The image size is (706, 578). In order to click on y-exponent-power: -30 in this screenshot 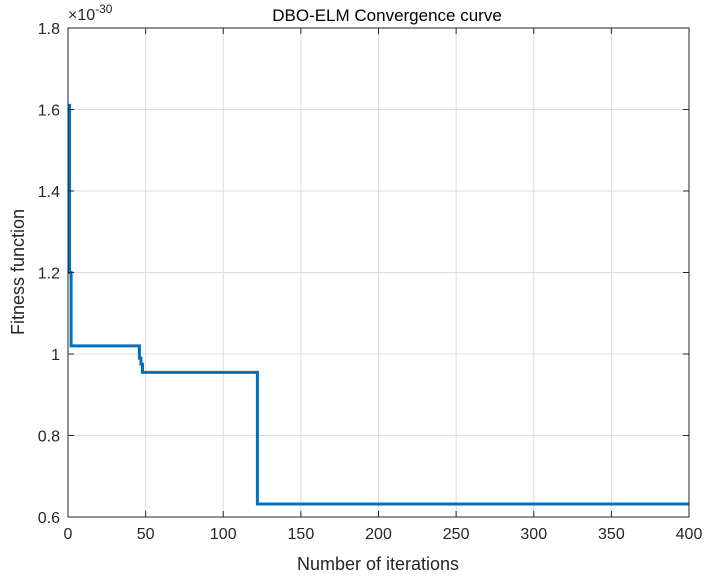, I will do `click(104, 9)`.